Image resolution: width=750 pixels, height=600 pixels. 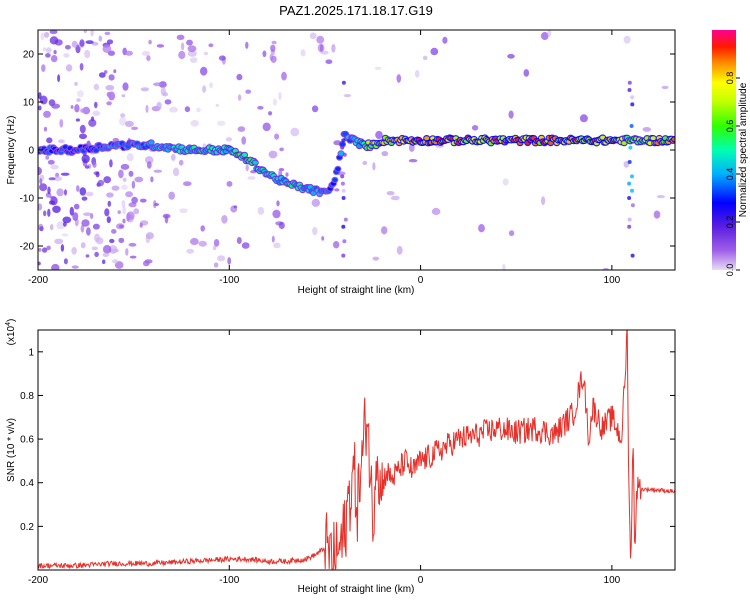 I want to click on snr-y-label: SNR (10 * v/v), so click(x=11, y=450).